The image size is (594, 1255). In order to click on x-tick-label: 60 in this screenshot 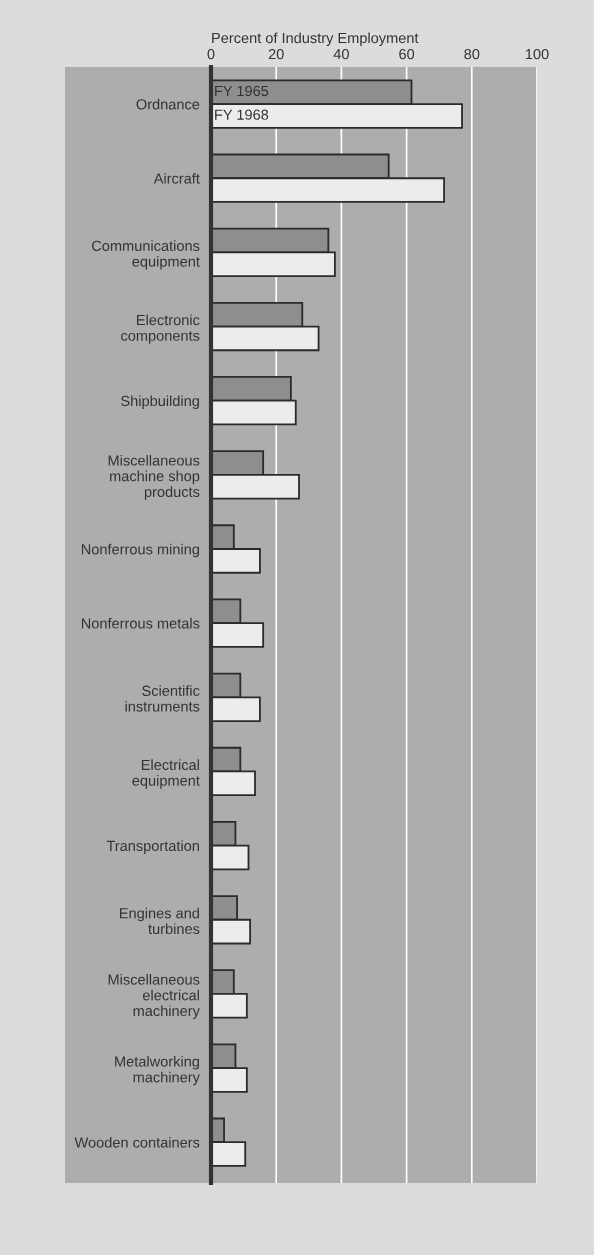, I will do `click(407, 54)`.